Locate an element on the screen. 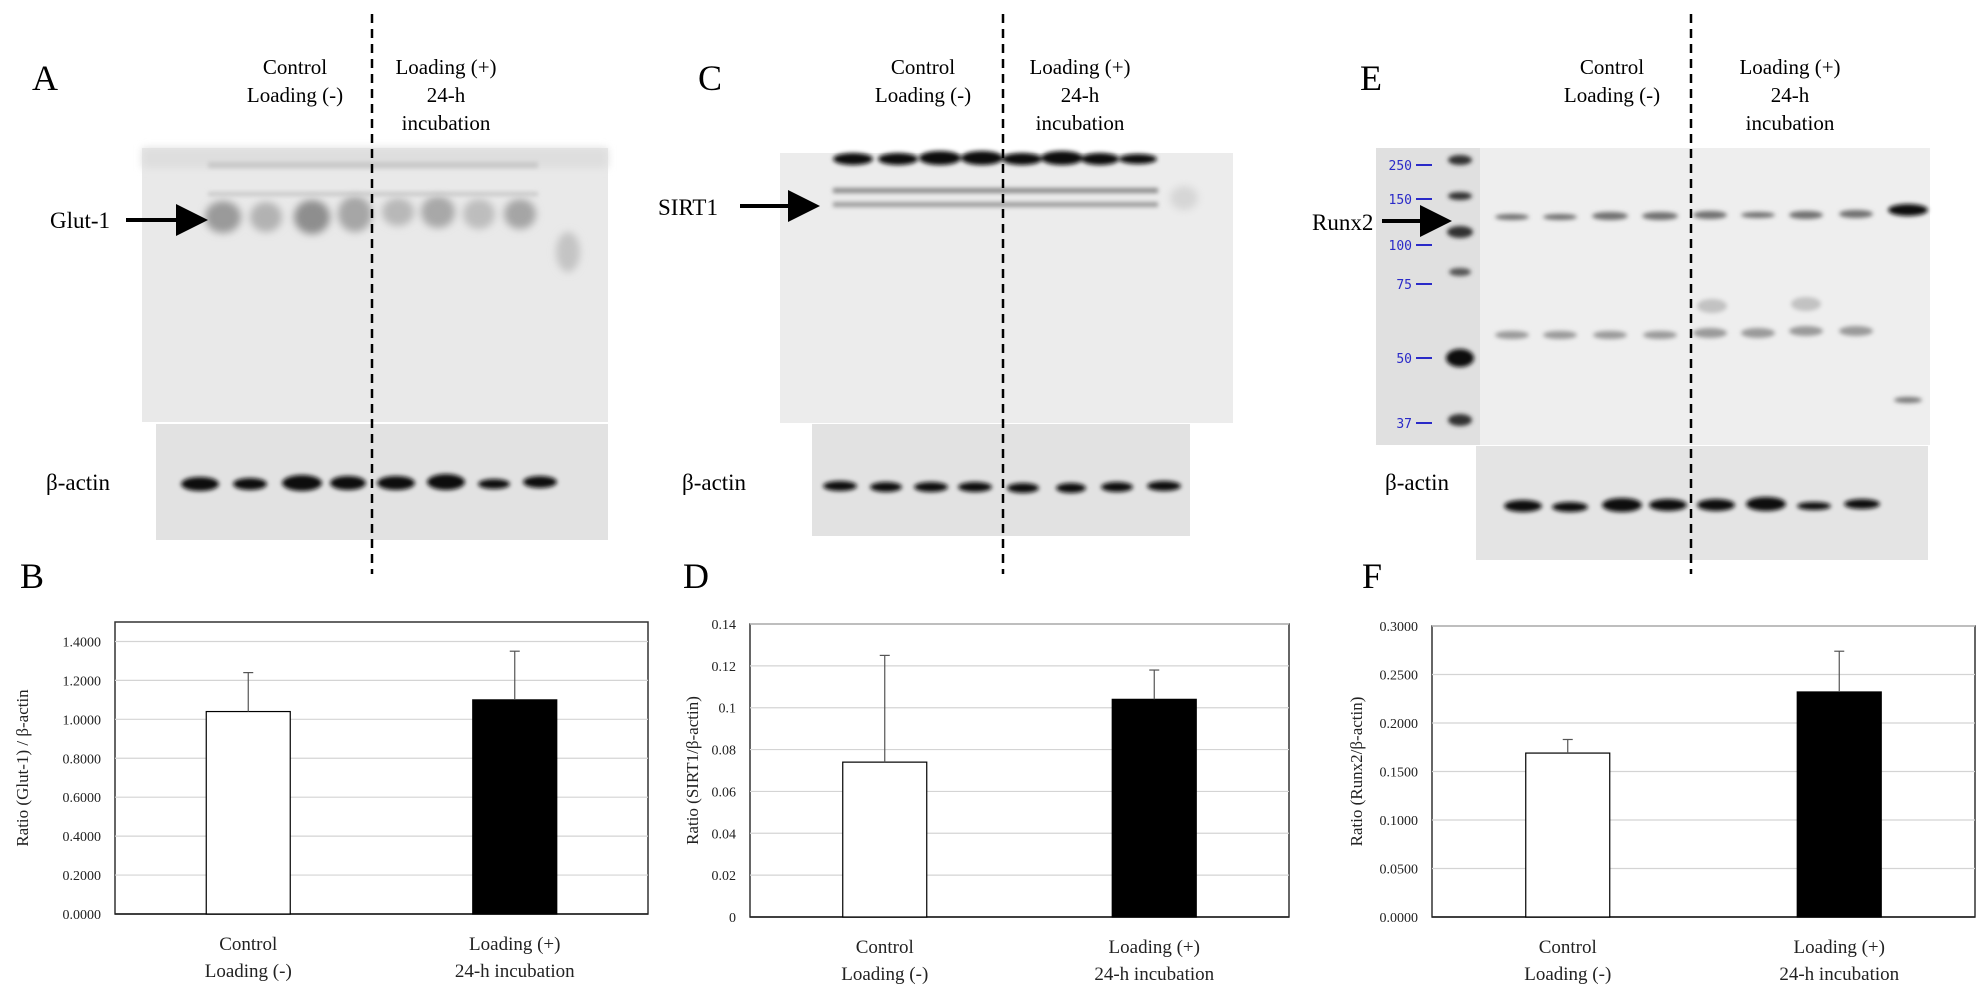 The image size is (1987, 991). y-tick-label: 0.1000 is located at coordinates (1399, 821).